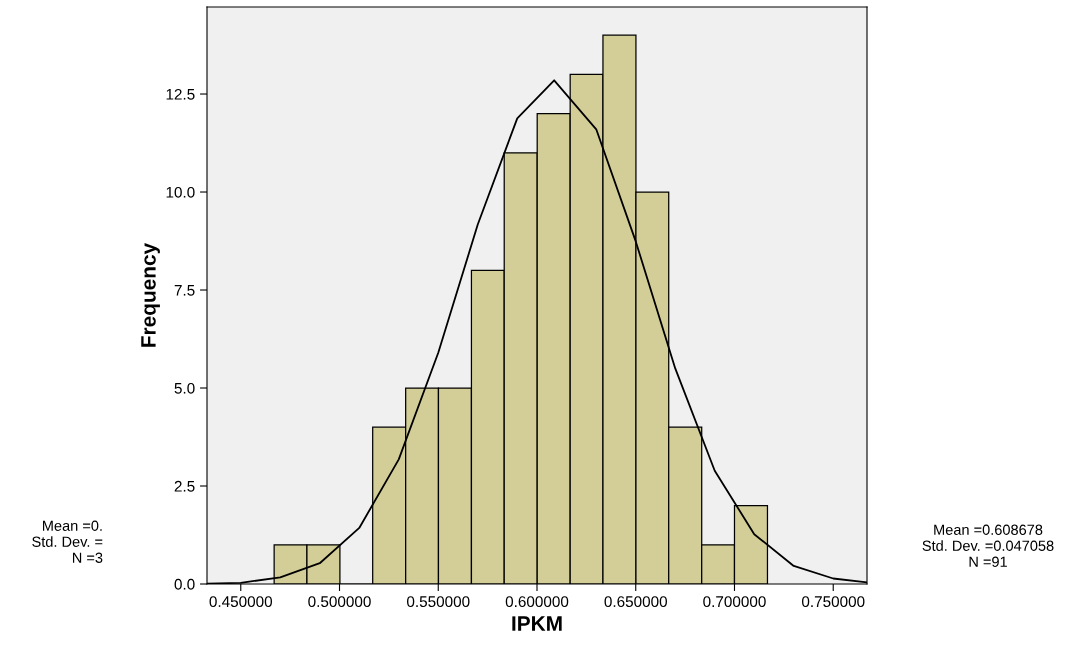 Image resolution: width=1084 pixels, height=648 pixels. Describe the element at coordinates (636, 602) in the screenshot. I see `x-tick-label: 0.650000` at that location.